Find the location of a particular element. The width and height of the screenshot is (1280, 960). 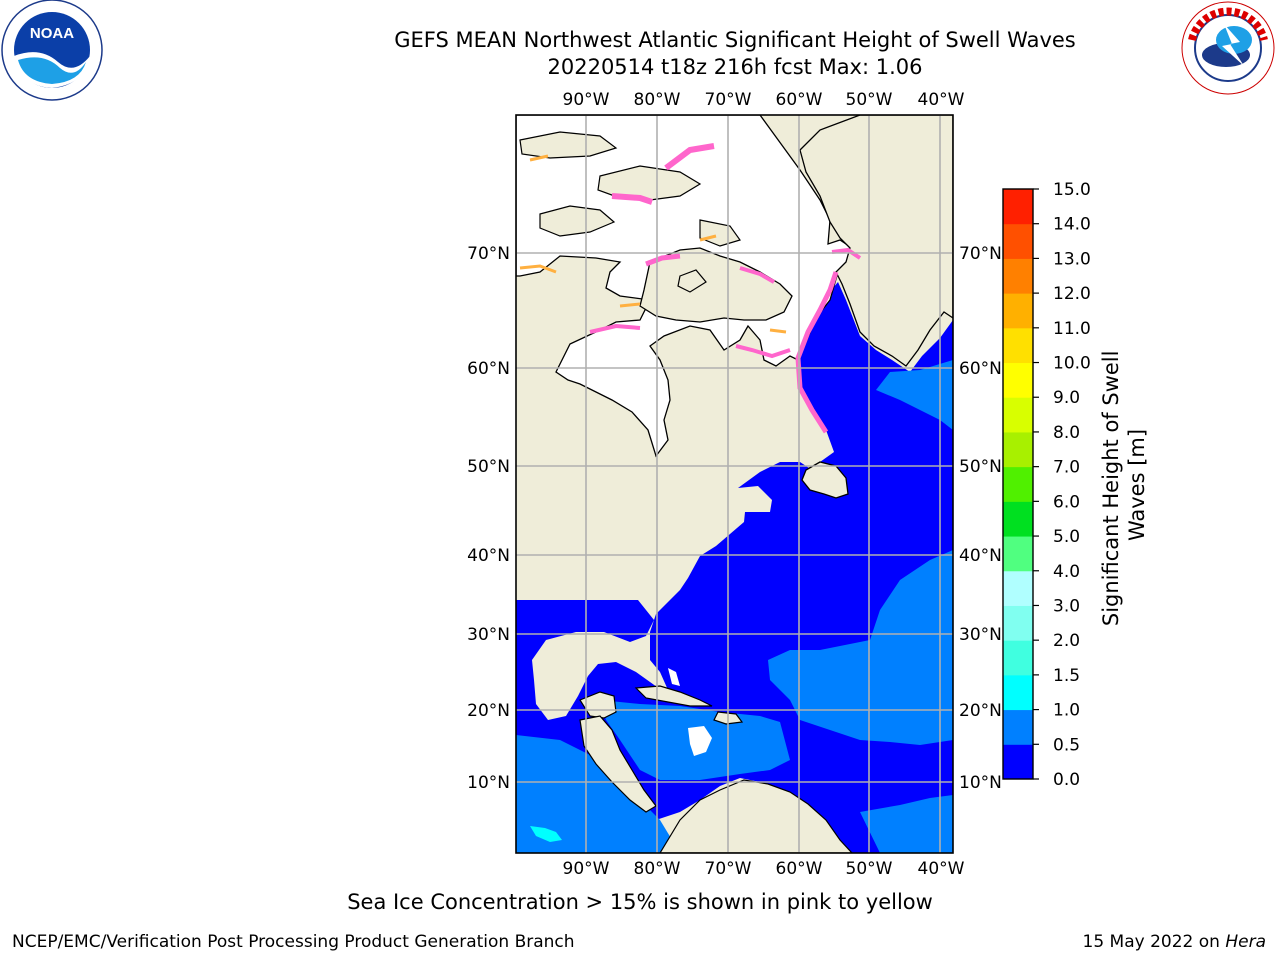

greenland is located at coordinates (876, 241).